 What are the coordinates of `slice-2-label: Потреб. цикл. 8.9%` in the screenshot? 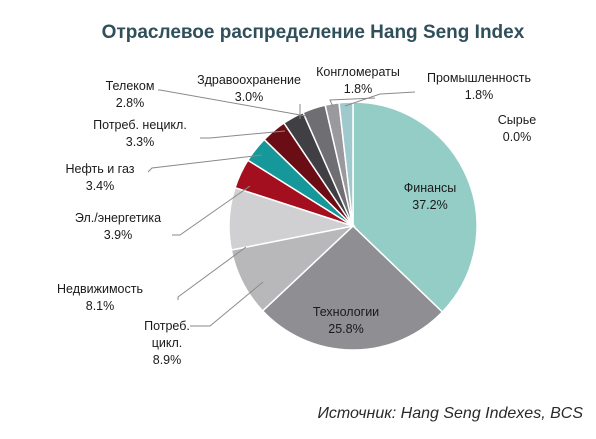 It's located at (167, 343).